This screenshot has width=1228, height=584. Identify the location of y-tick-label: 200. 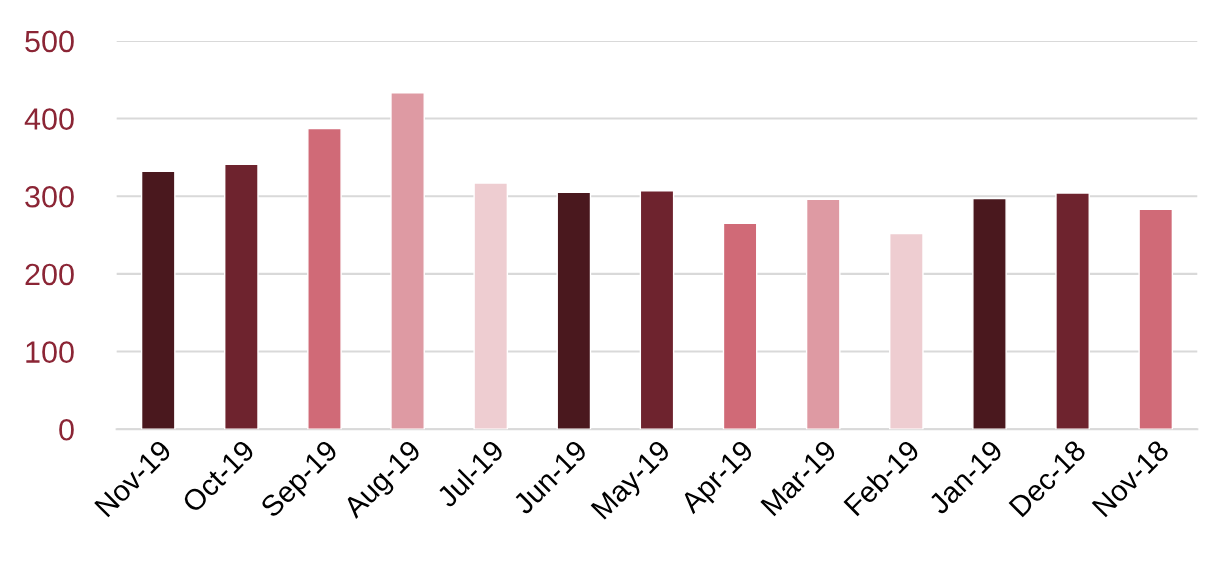
(49, 274).